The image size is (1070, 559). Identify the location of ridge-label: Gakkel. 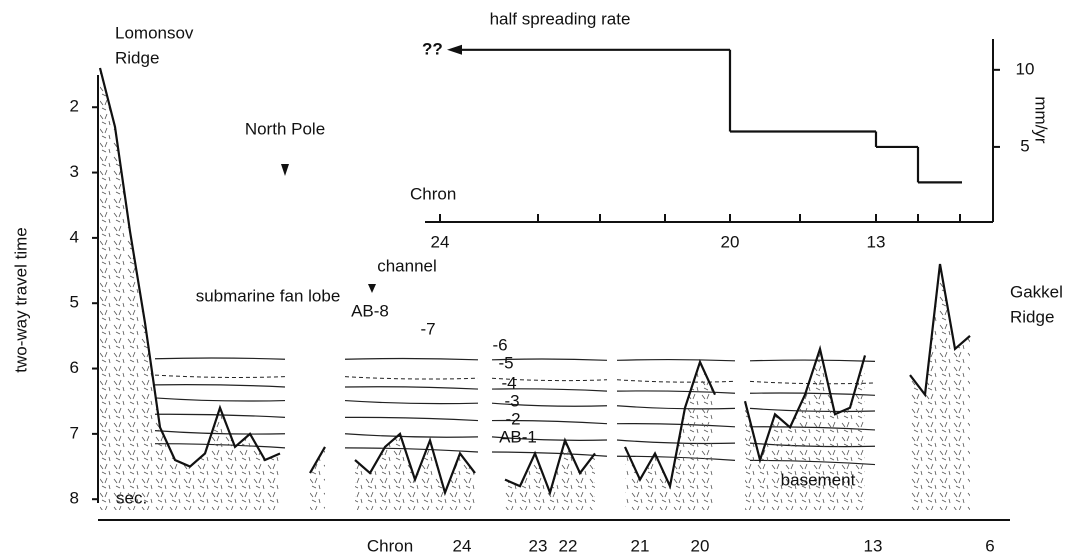
(1036, 291).